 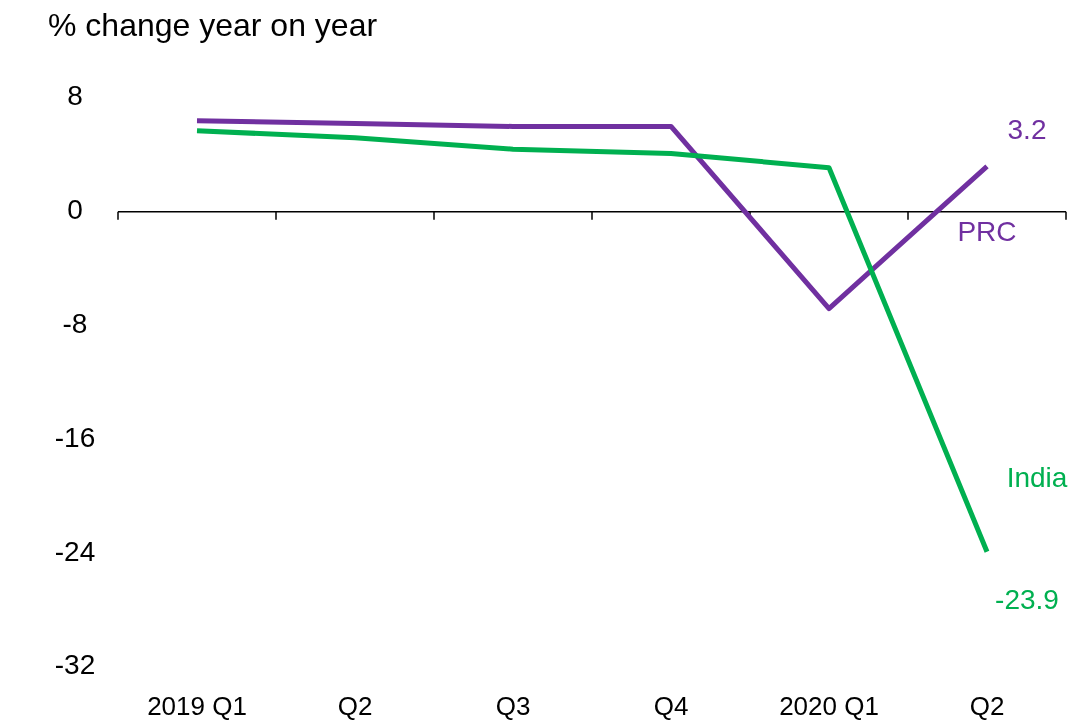 I want to click on x-tick-label: Q3, so click(x=513, y=705).